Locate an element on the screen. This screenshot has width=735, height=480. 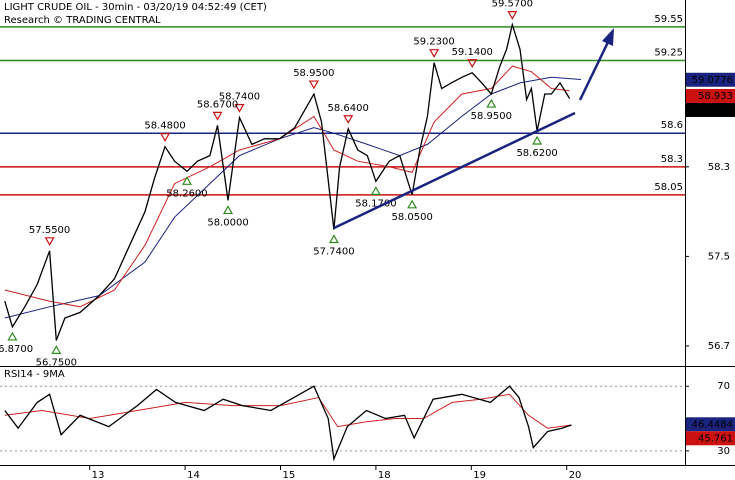
price-tag-label: 58.91 is located at coordinates (718, 110).